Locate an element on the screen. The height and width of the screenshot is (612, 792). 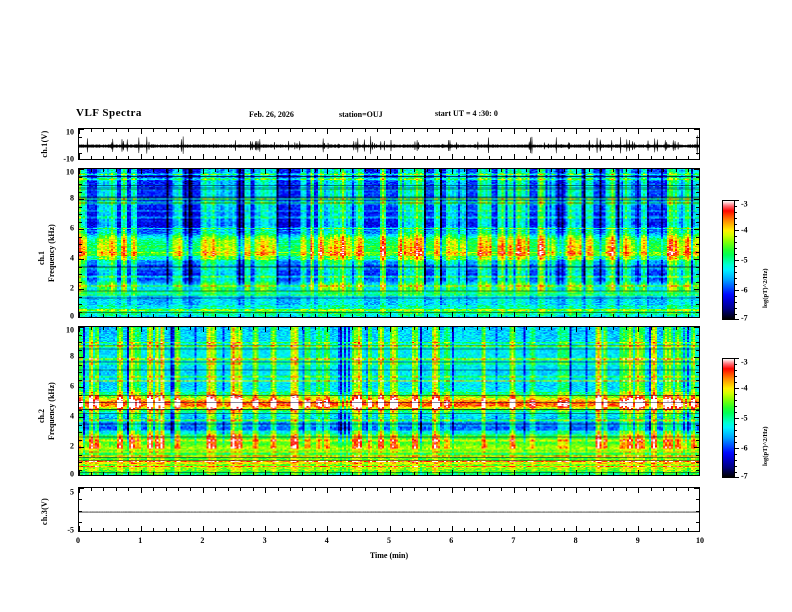
x-tick-label: 6 is located at coordinates (451, 540).